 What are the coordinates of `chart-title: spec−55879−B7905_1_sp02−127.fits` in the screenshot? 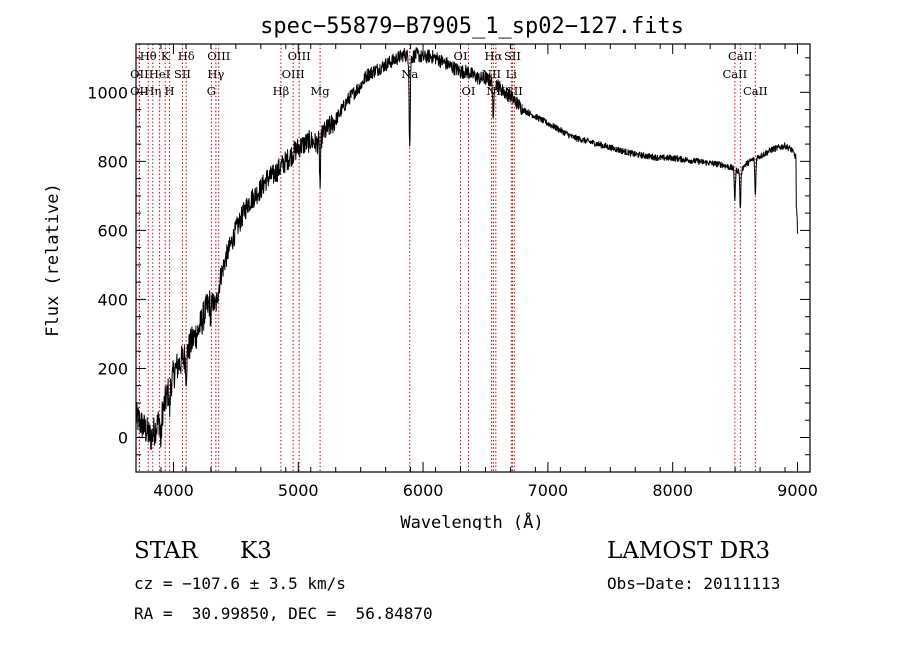 It's located at (472, 26).